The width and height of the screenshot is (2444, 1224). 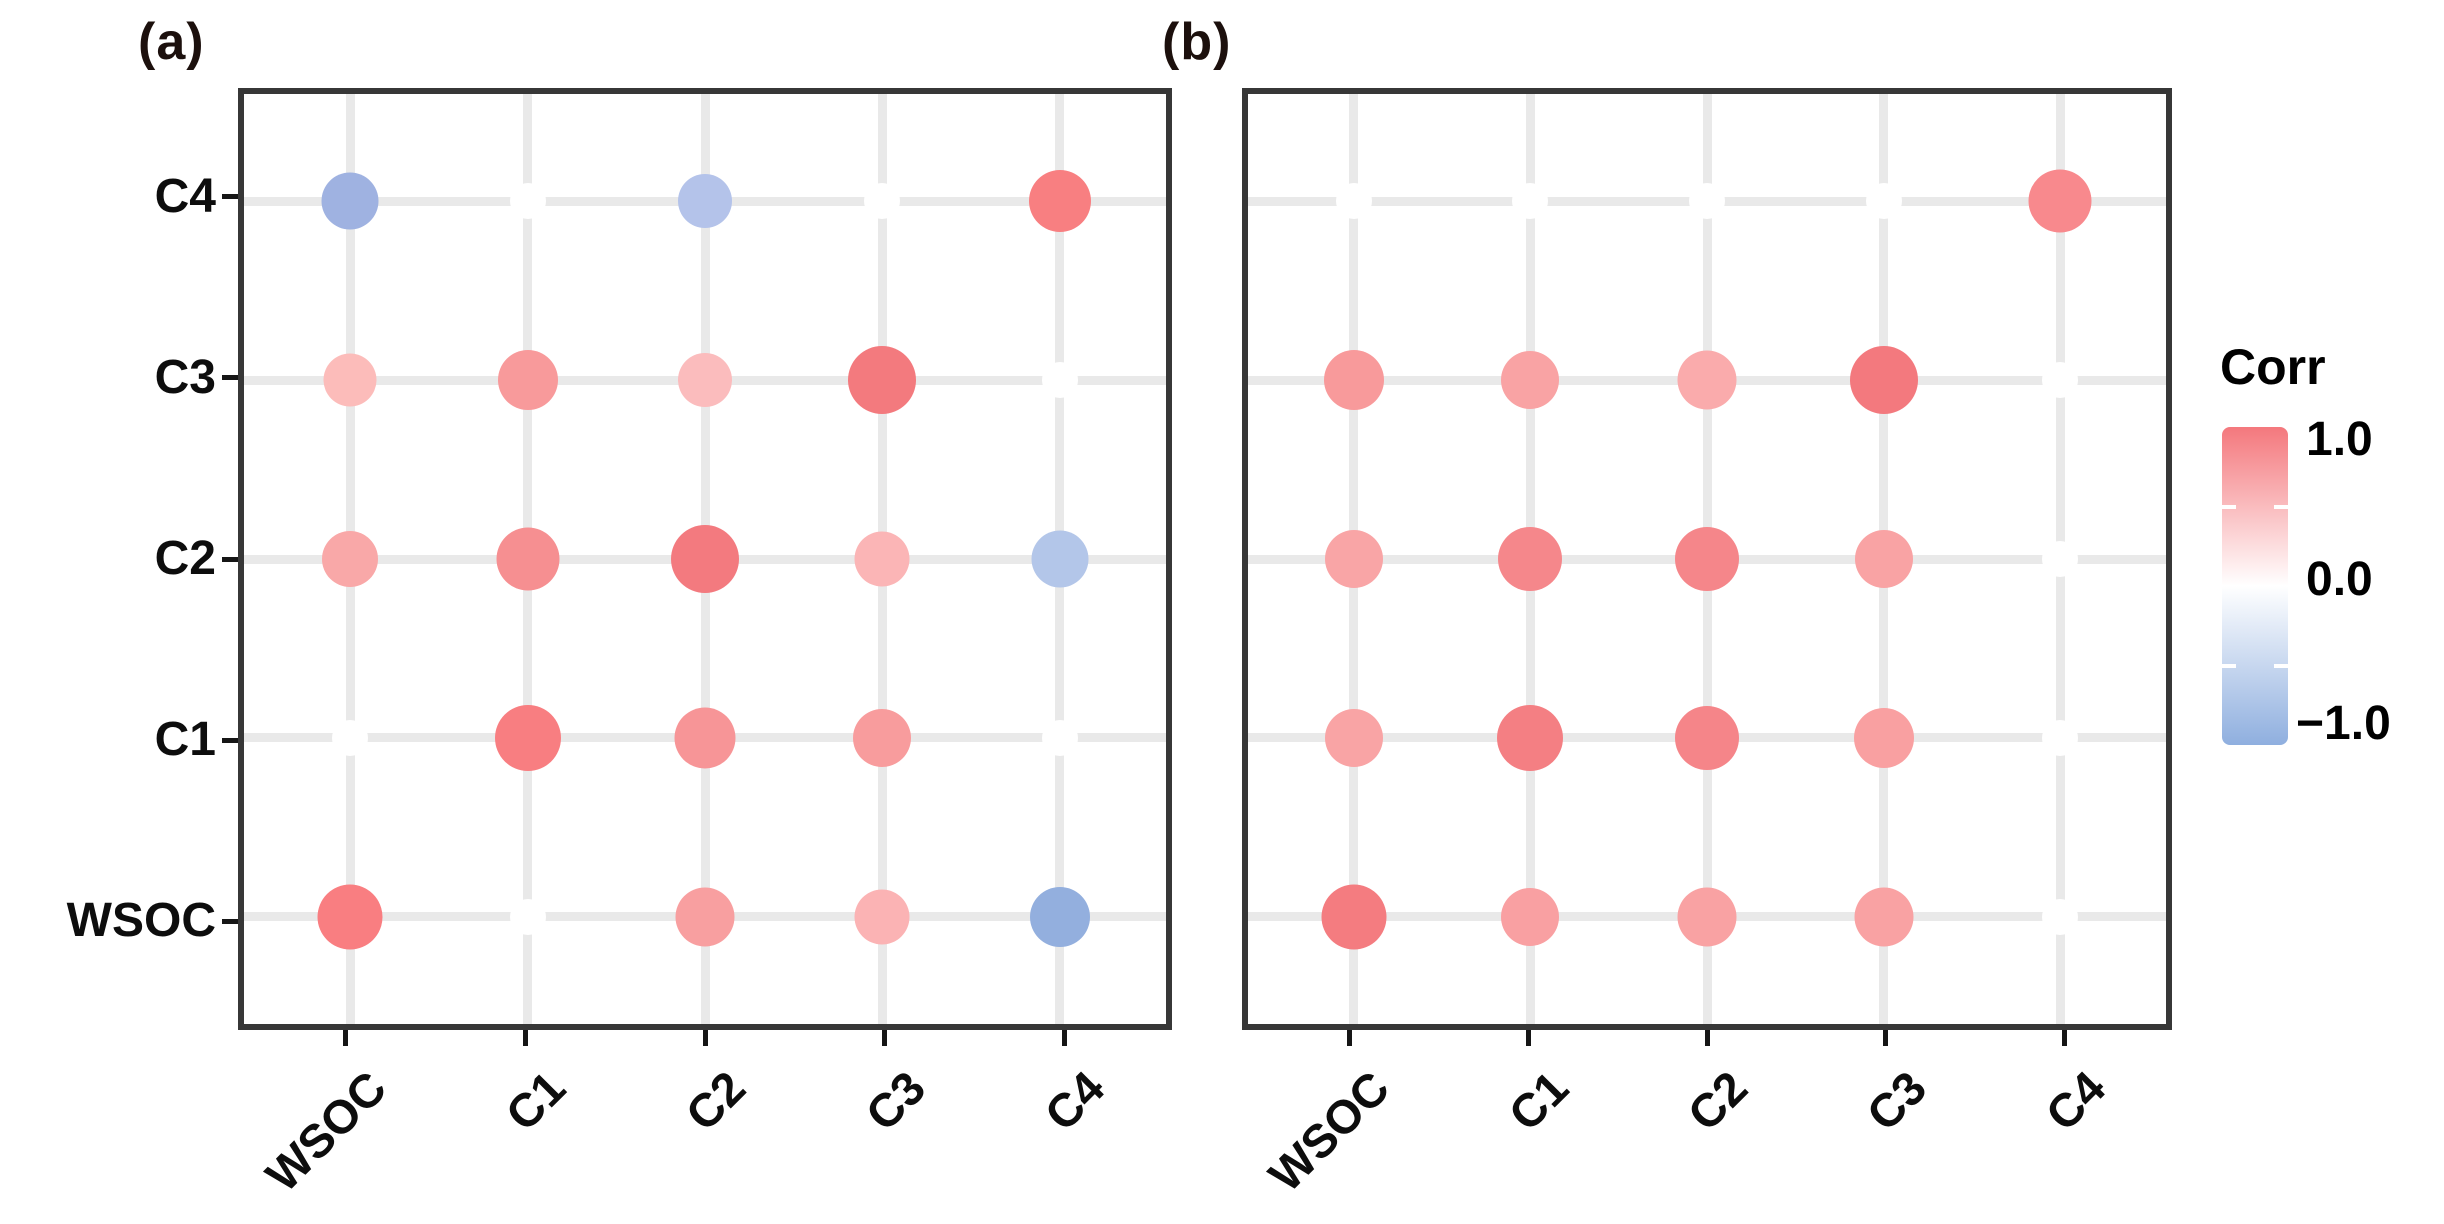 What do you see at coordinates (2339, 439) in the screenshot?
I see `legend-tick-label-max: 1.0` at bounding box center [2339, 439].